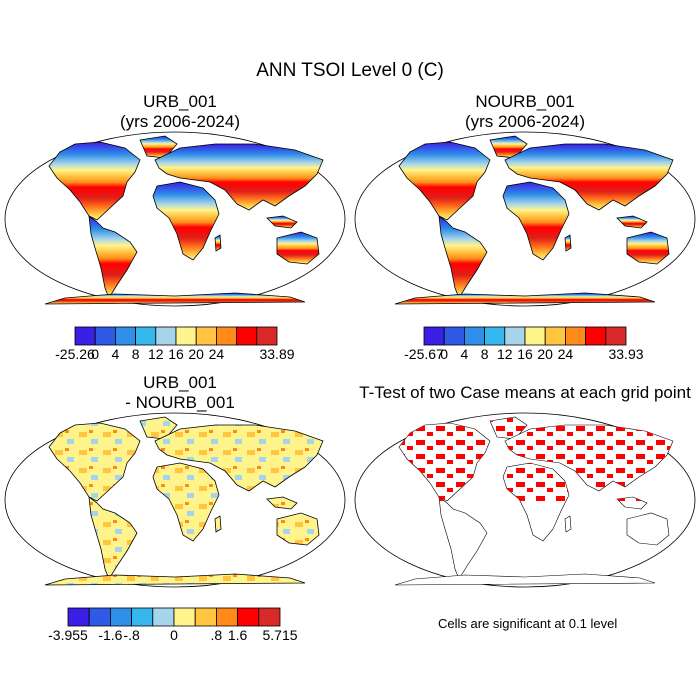  What do you see at coordinates (180, 402) in the screenshot?
I see `panel3-title-line2: - NOURB_001` at bounding box center [180, 402].